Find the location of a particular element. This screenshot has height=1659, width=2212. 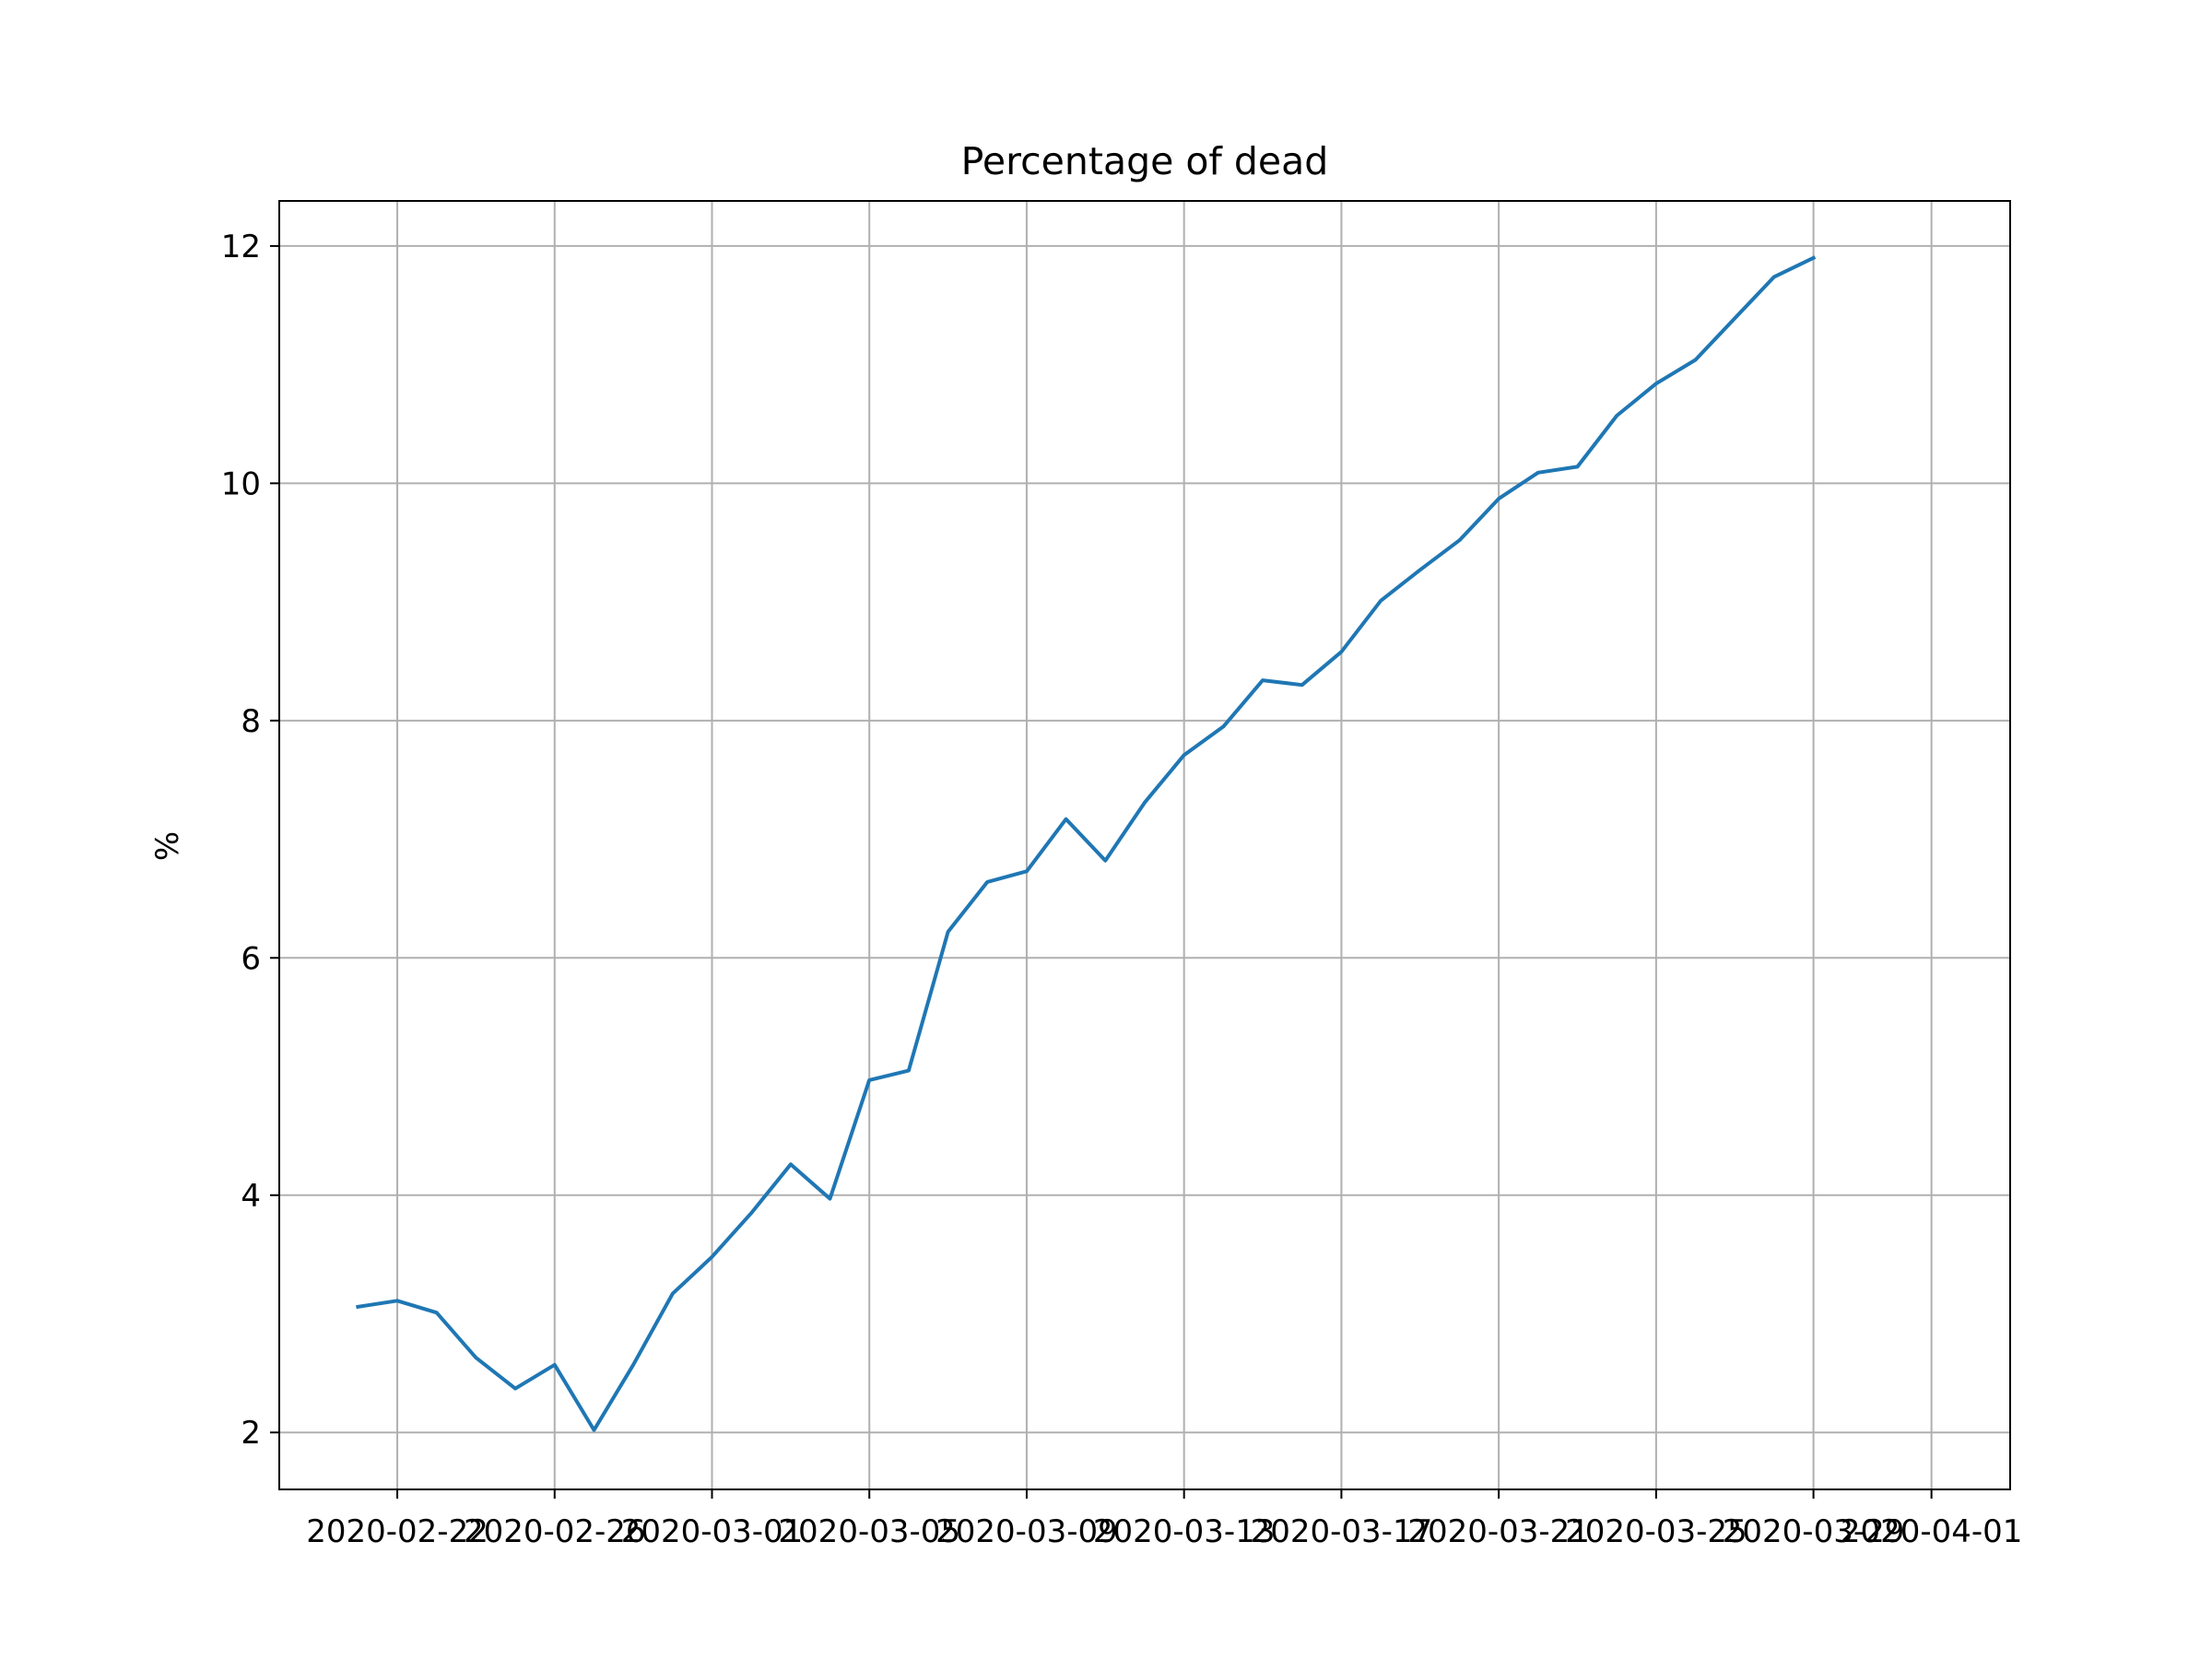

x-tick-label: 2020-03-21 is located at coordinates (1498, 1531).